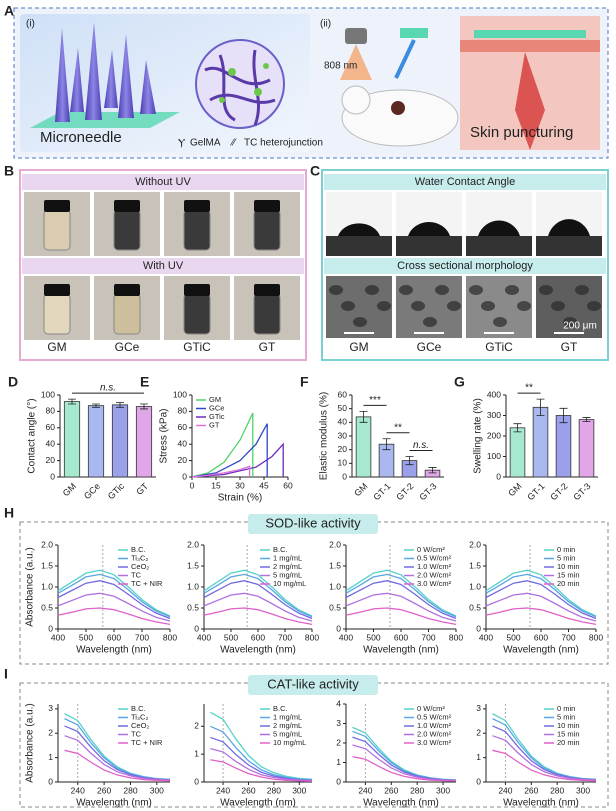 Image resolution: width=616 pixels, height=811 pixels. I want to click on x-tick-label: 240, so click(505, 790).